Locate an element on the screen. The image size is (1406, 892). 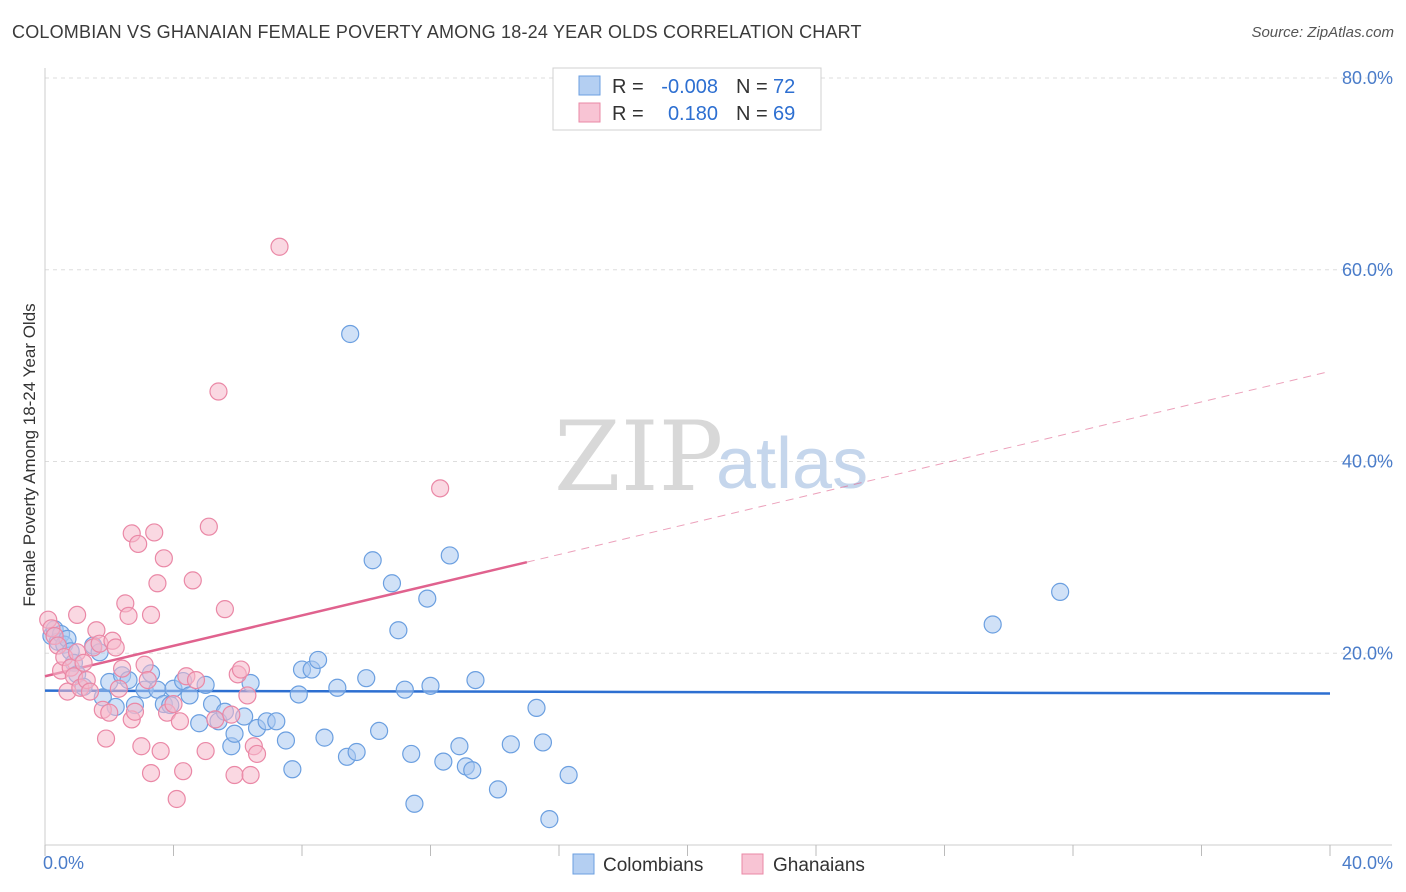
legend-n-value-2: 69 is located at coordinates (784, 114).